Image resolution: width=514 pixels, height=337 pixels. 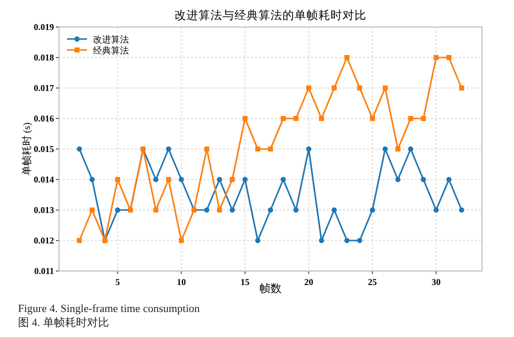 What do you see at coordinates (245, 282) in the screenshot?
I see `x-tick-label: 15` at bounding box center [245, 282].